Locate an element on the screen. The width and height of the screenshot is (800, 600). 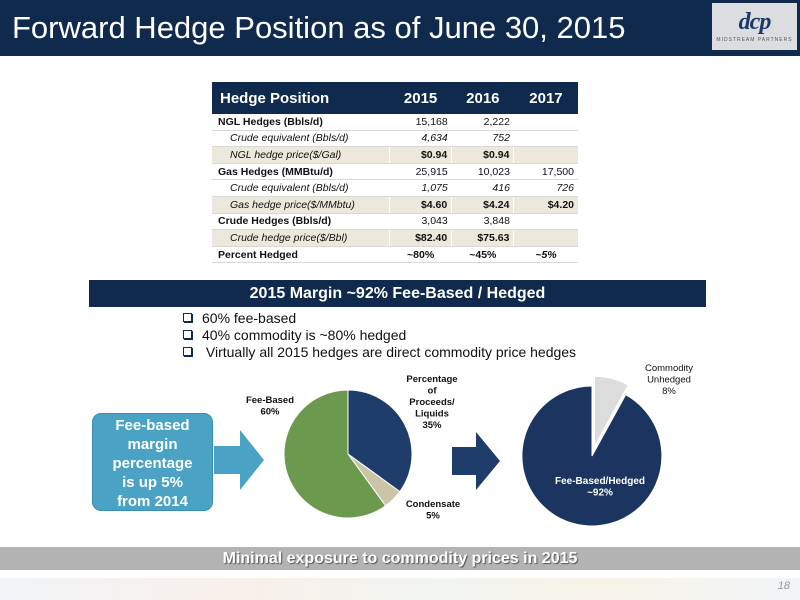
table-row: Crude equivalent (Bbls/d) 1,075 416 726 is located at coordinates (395, 188).